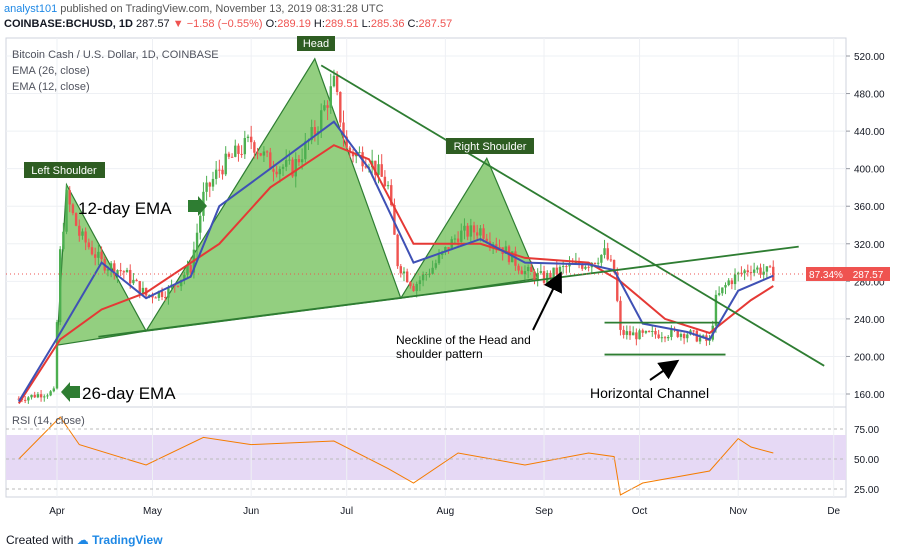 The image size is (900, 556). Describe the element at coordinates (396, 456) in the screenshot. I see `rsi-line` at that location.